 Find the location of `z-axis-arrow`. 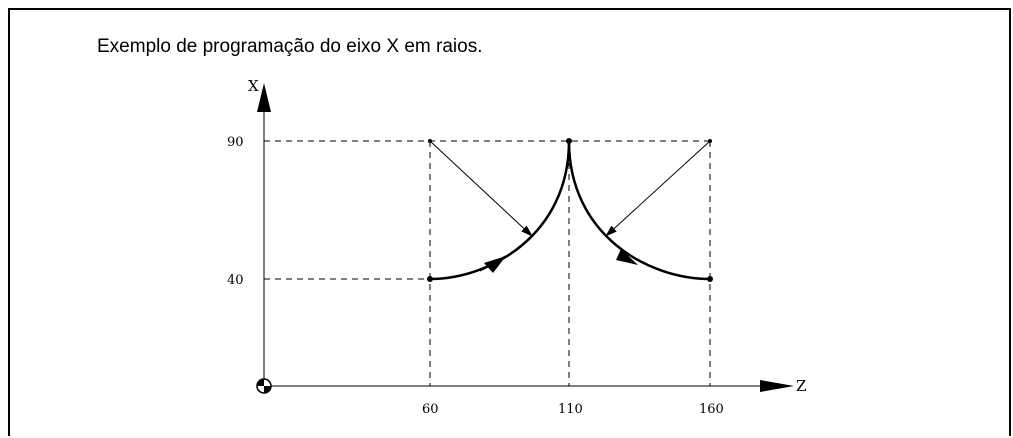

z-axis-arrow is located at coordinates (777, 386).